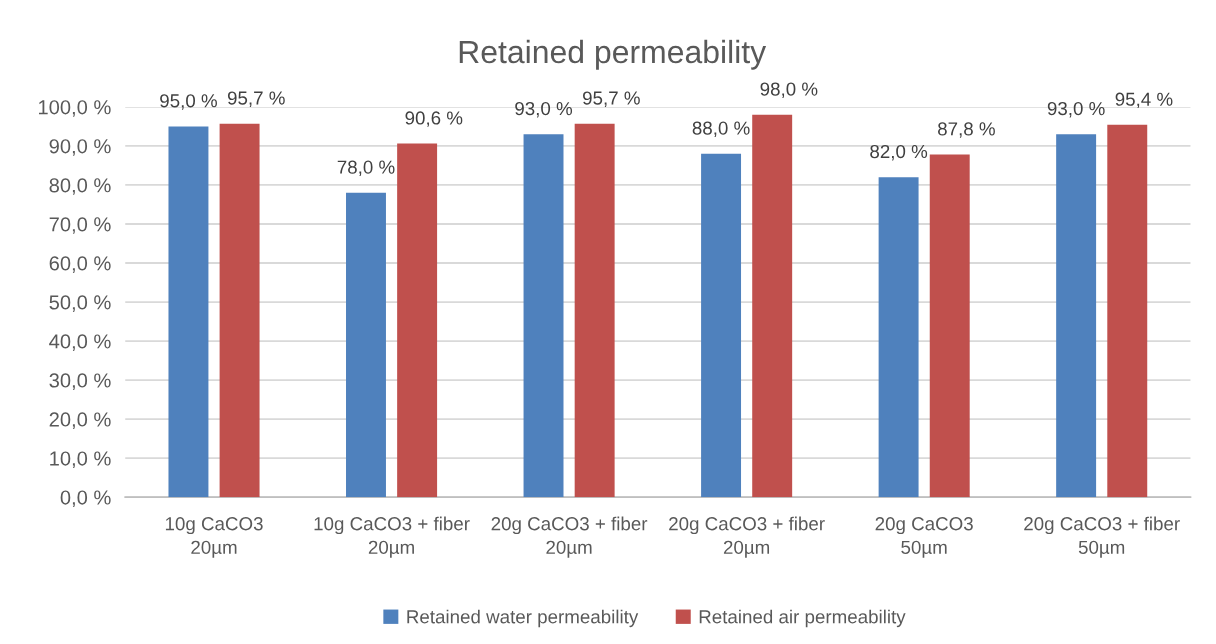 This screenshot has height=644, width=1216. Describe the element at coordinates (434, 119) in the screenshot. I see `data-label: 90,6 %` at that location.